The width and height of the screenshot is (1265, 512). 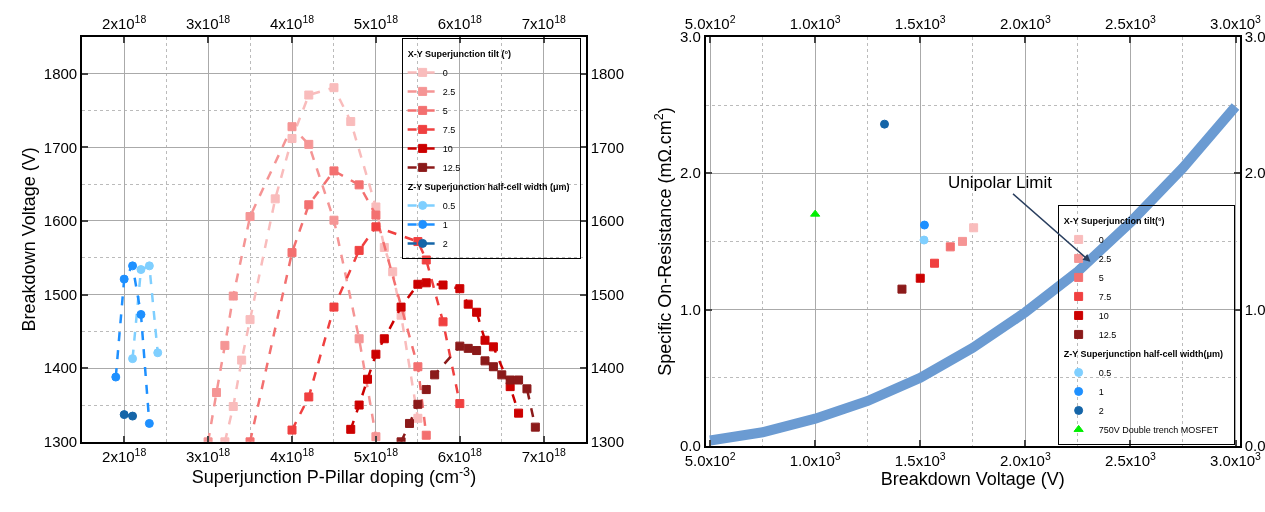 What do you see at coordinates (1254, 173) in the screenshot?
I see `y2-tick-label: 2.0` at bounding box center [1254, 173].